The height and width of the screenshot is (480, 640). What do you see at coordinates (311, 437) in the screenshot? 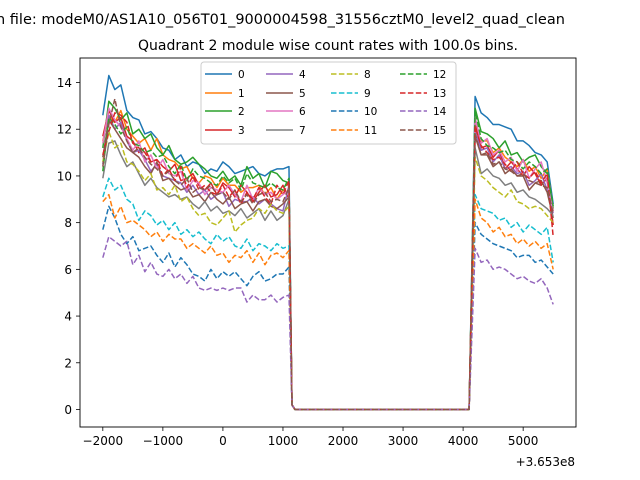
I see `x-axis: −2000 −1000 0 1000 2000 3000 4000 5000` at bounding box center [311, 437].